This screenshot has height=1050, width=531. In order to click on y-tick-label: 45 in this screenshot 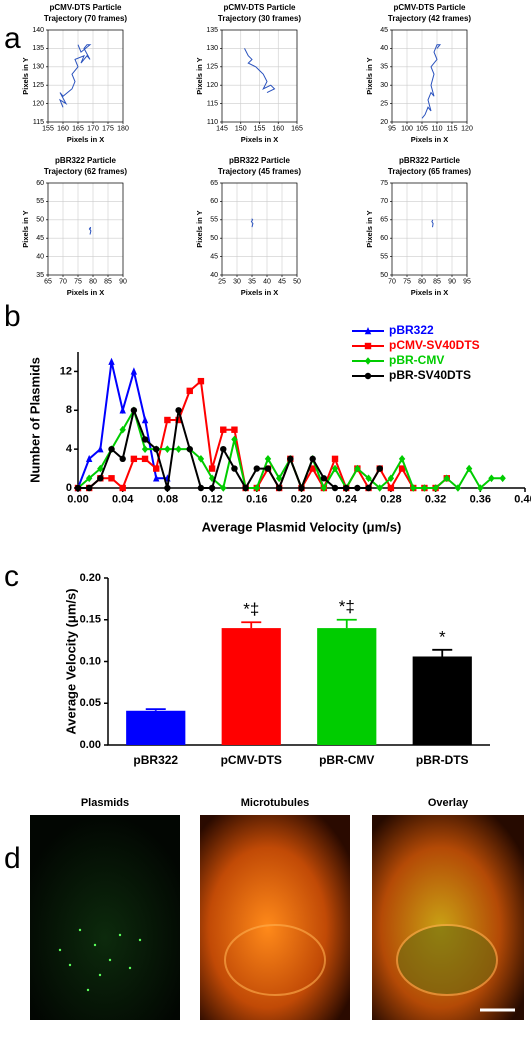, I will do `click(384, 30)`.